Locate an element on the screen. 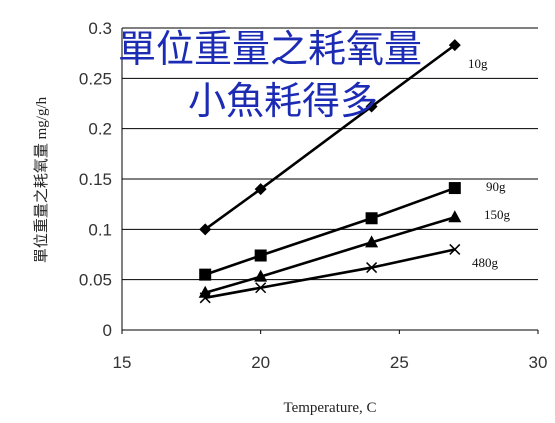  y-axis-title: 單位重量之耗氧量 mg/g/h is located at coordinates (41, 179).